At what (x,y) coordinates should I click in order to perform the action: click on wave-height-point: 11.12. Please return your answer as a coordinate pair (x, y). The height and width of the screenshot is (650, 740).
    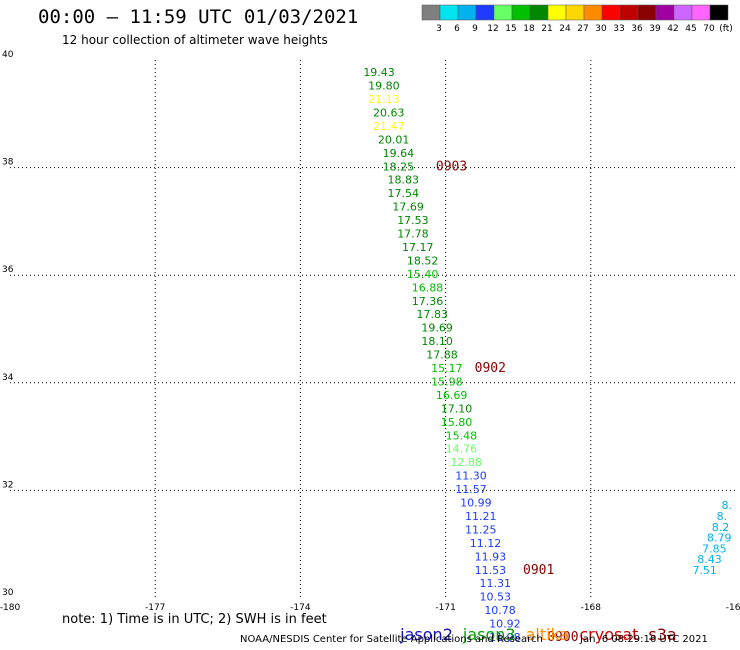
    Looking at the image, I should click on (486, 543).